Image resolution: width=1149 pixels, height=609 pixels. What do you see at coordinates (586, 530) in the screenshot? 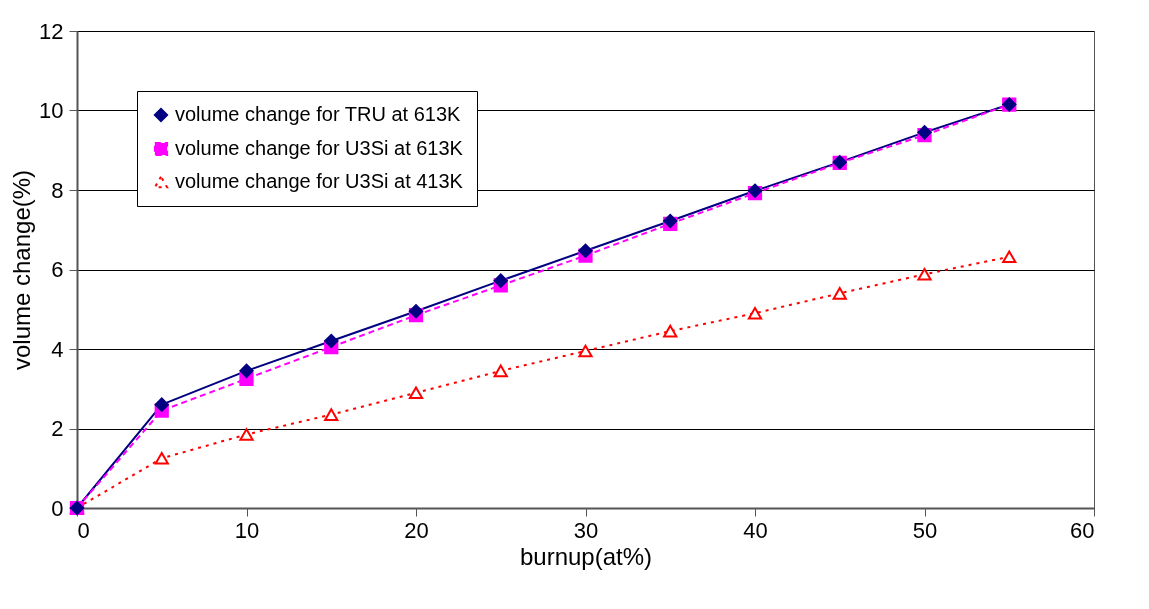
I see `x-tick-label: 30` at bounding box center [586, 530].